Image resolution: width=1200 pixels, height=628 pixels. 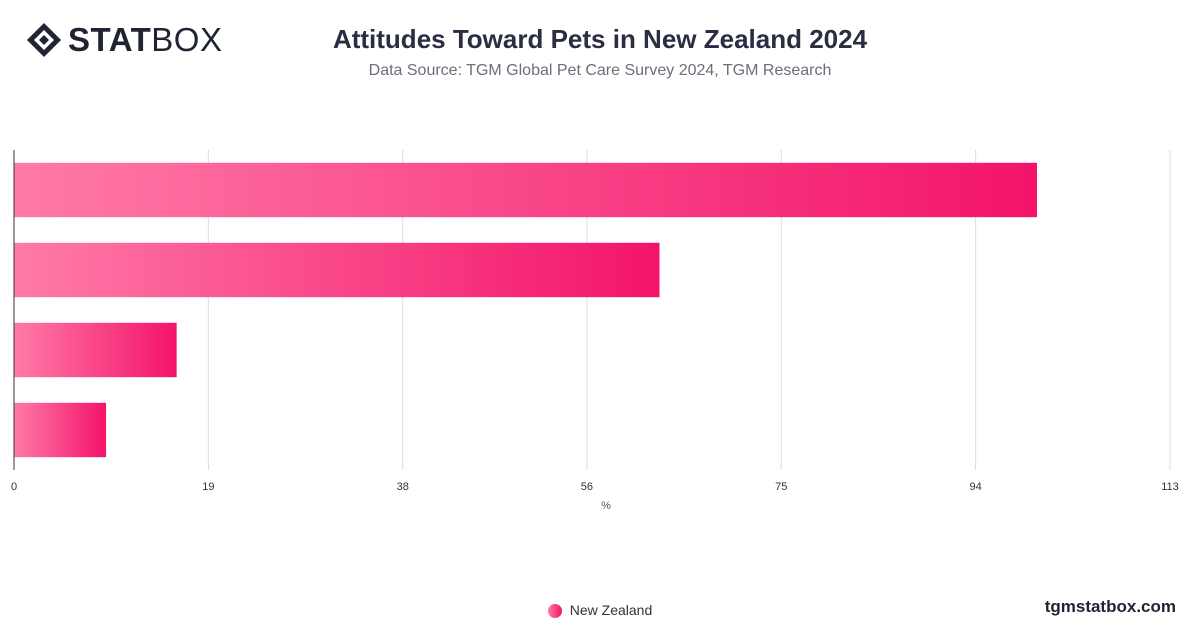 I want to click on logo-text-light: BOX, so click(x=187, y=39).